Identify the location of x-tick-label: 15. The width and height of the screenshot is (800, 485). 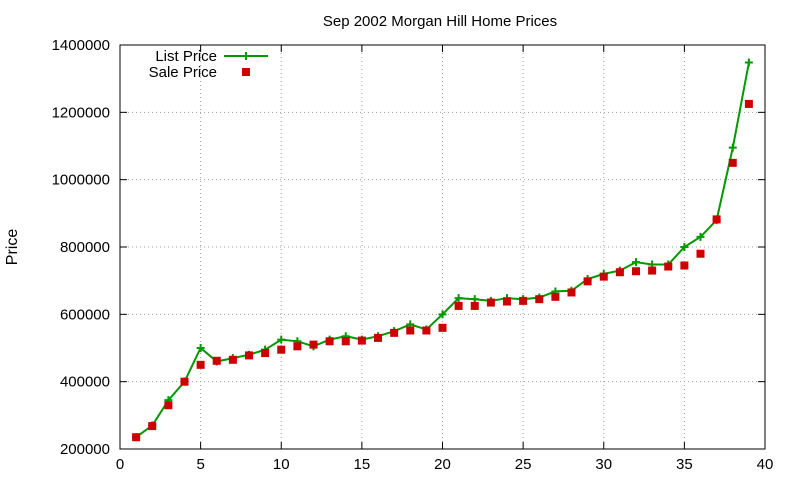
(362, 464).